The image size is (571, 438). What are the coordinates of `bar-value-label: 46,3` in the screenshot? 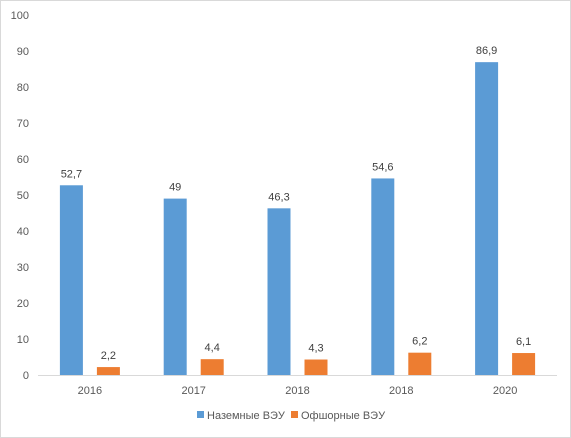 It's located at (278, 197).